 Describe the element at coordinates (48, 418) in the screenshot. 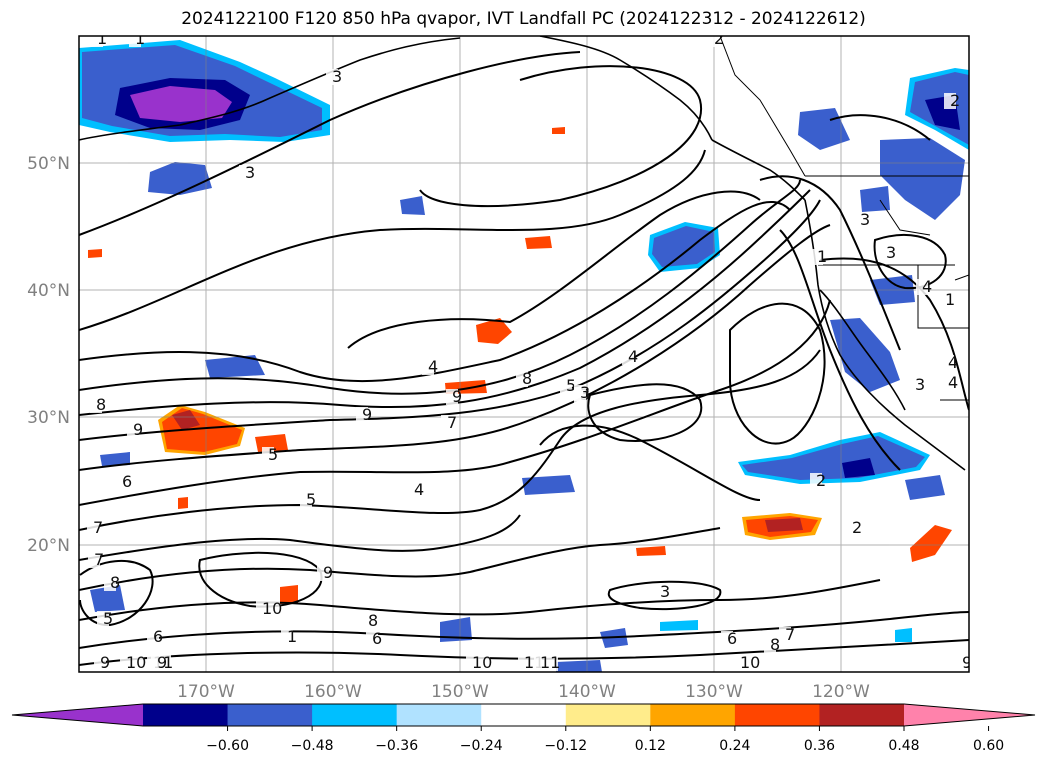

I see `lat-label-30n: 30°N` at that location.